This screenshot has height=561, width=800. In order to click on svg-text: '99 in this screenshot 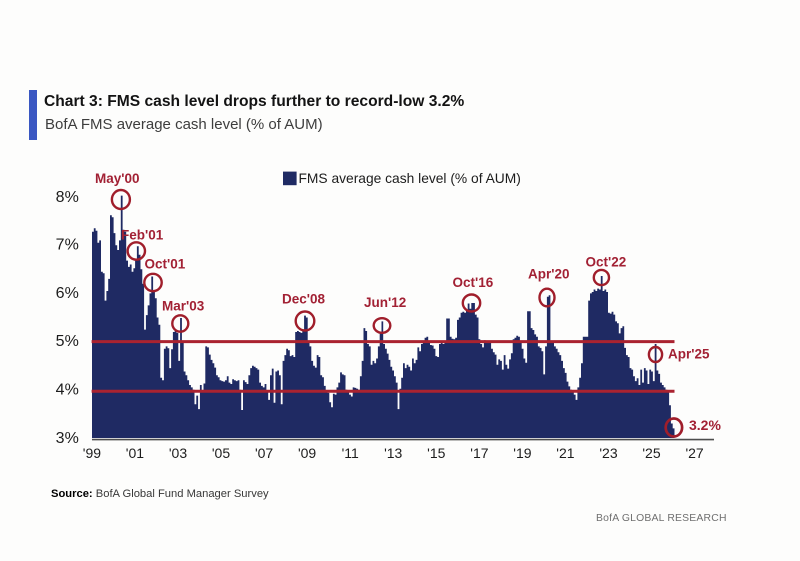, I will do `click(92, 453)`.